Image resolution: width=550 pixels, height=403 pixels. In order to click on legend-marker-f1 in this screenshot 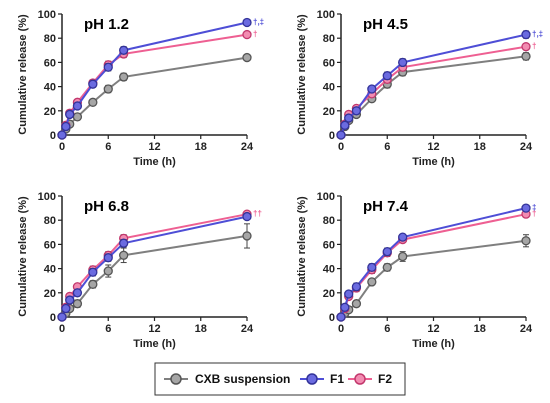, I will do `click(312, 379)`.